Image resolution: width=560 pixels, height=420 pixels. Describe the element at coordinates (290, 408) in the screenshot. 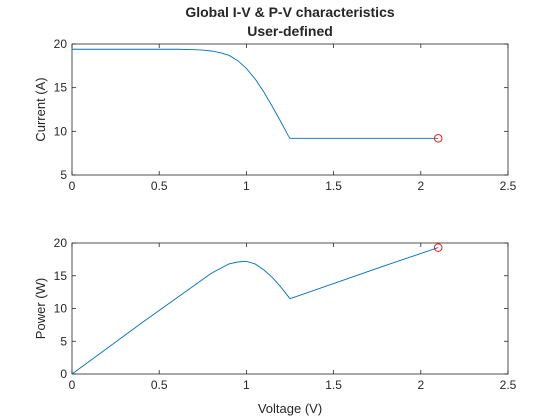

I see `pv-xlabel: Voltage (V)` at that location.